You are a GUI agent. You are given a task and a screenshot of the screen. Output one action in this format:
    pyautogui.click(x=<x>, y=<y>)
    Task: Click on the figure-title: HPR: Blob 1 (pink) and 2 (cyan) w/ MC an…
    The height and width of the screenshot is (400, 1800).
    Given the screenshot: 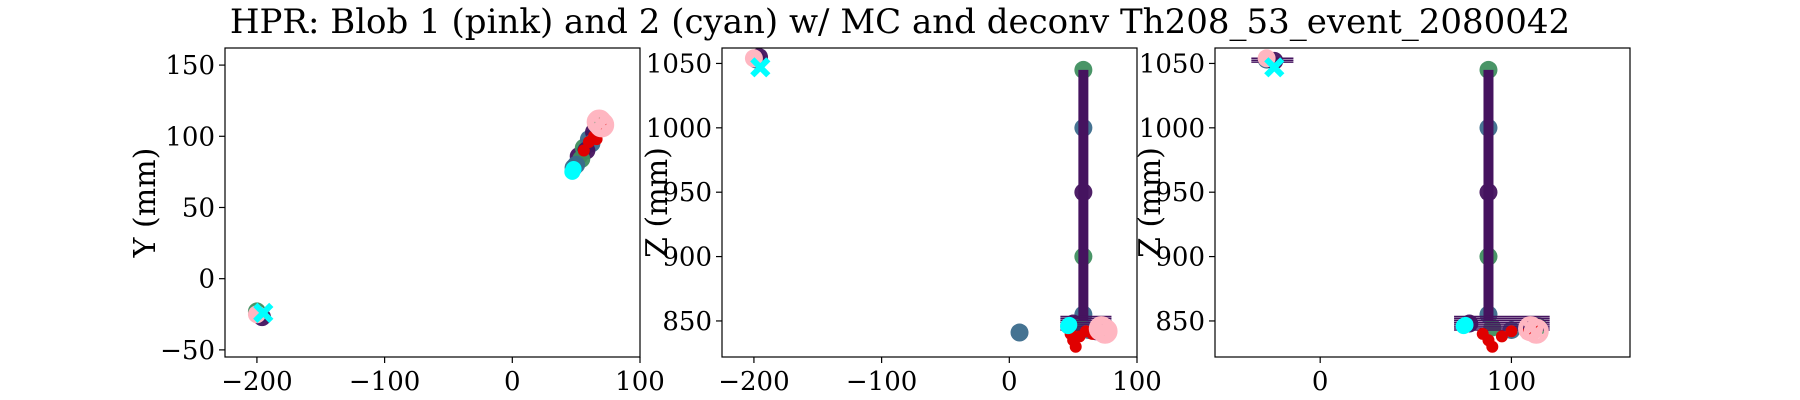 What is the action you would take?
    pyautogui.click(x=900, y=22)
    